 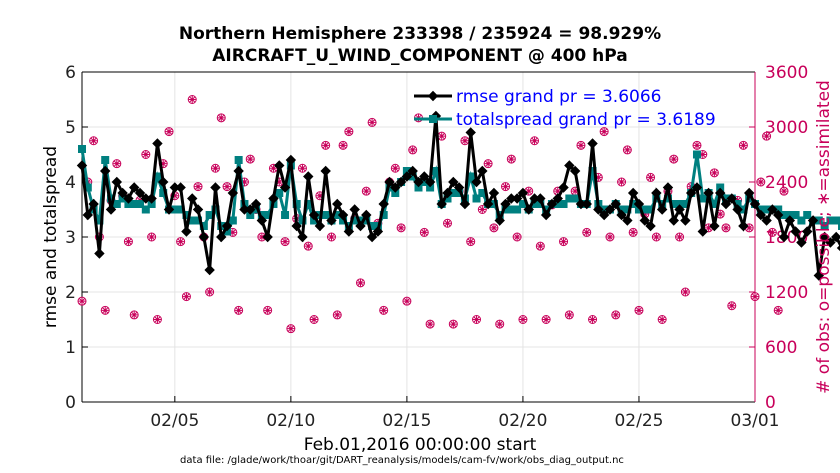 I want to click on x-axis-label: Feb.01,2016 00:00:00 start, so click(x=420, y=445).